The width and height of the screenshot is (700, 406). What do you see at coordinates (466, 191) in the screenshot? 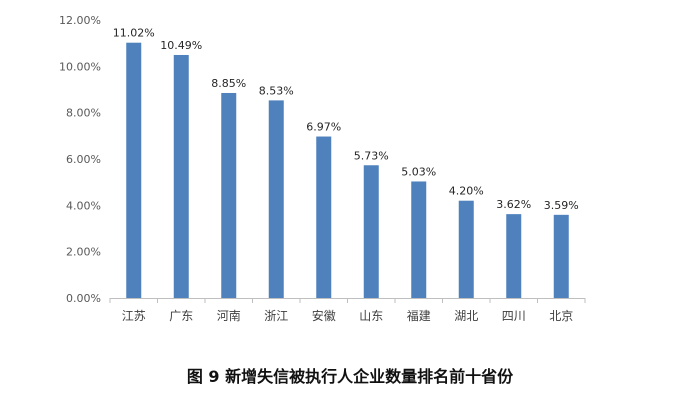
I see `data-label: 4.20%` at bounding box center [466, 191].